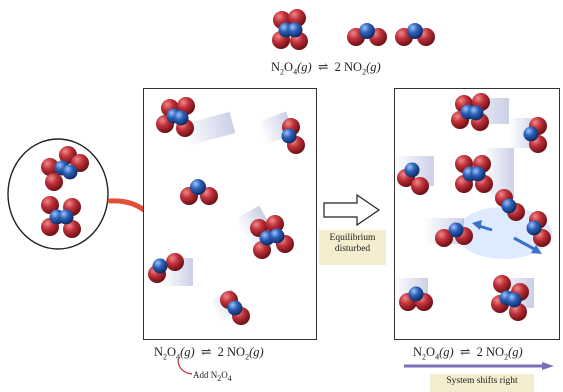 The width and height of the screenshot is (563, 392). What do you see at coordinates (352, 210) in the screenshot?
I see `transition-arrow-icon` at bounding box center [352, 210].